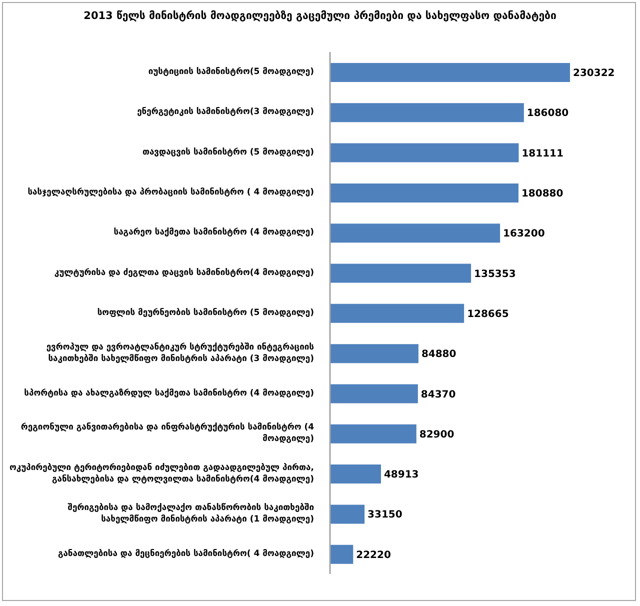 The image size is (640, 606). What do you see at coordinates (171, 192) in the screenshot?
I see `y-tick-label: სასჯელაღსრულებისა და პრობაციის სამინისტრო ( 4 მოადგილე)` at bounding box center [171, 192].